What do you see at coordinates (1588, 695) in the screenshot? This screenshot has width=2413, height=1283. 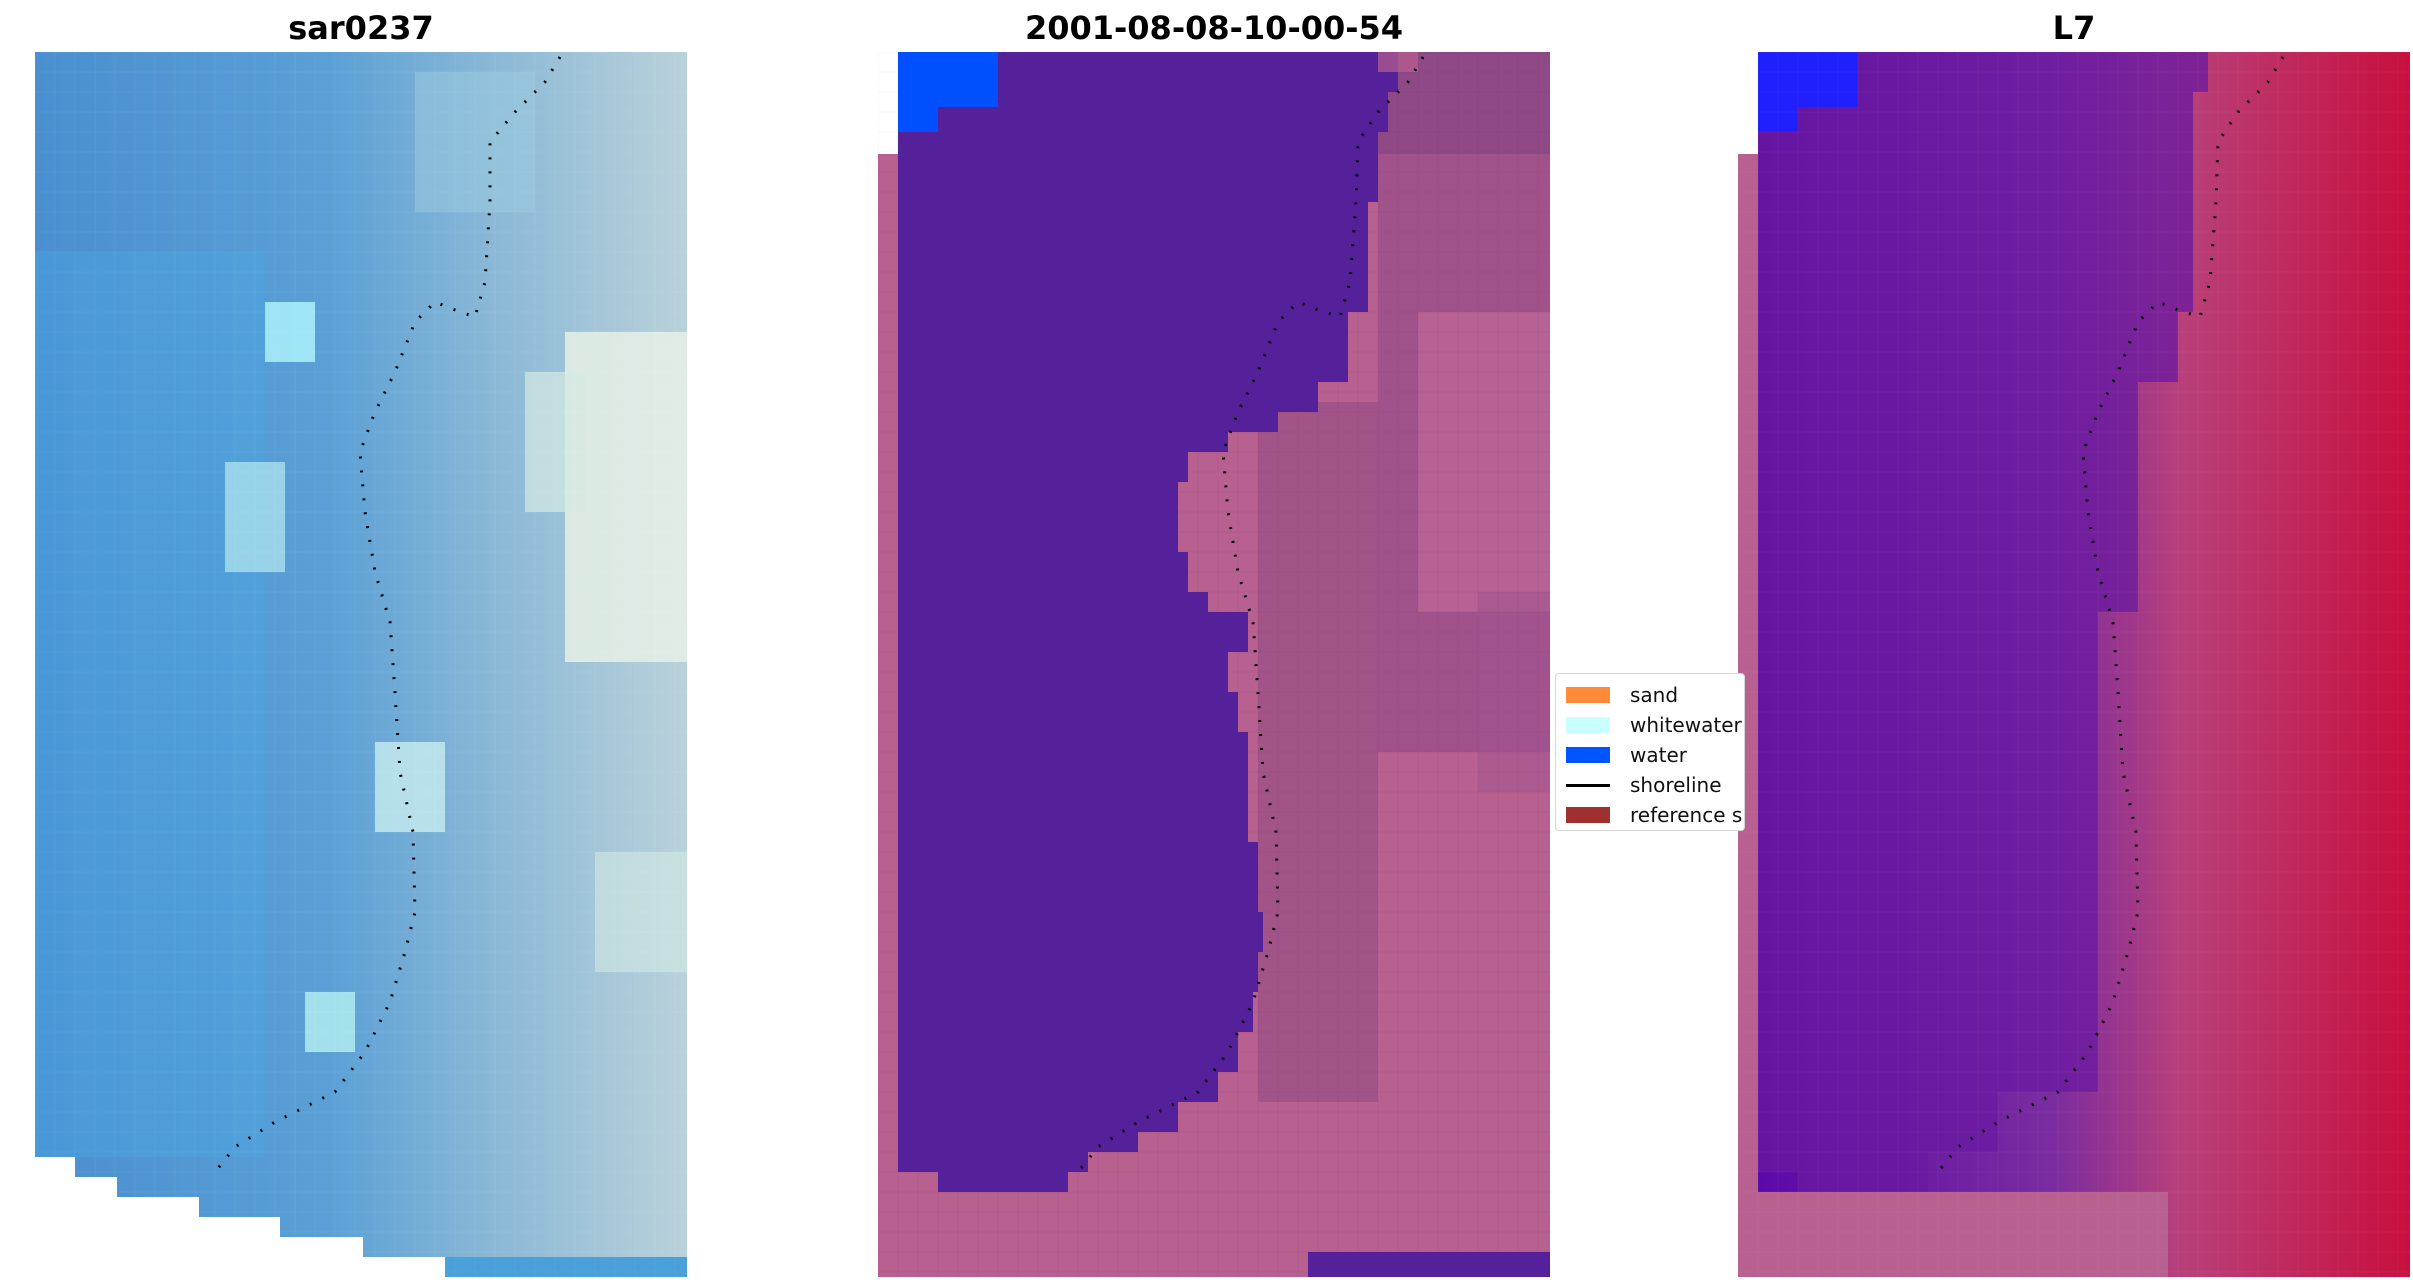 I see `sand-swatch` at bounding box center [1588, 695].